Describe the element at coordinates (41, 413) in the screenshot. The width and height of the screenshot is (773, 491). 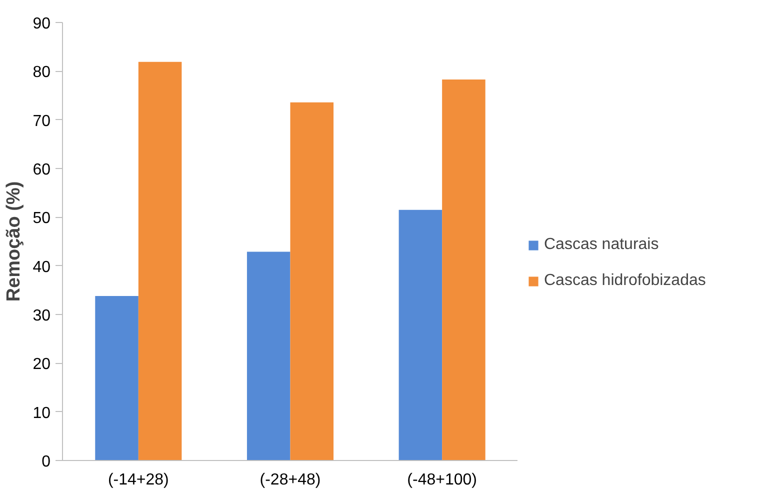
I see `y-tick-label: 10` at that location.